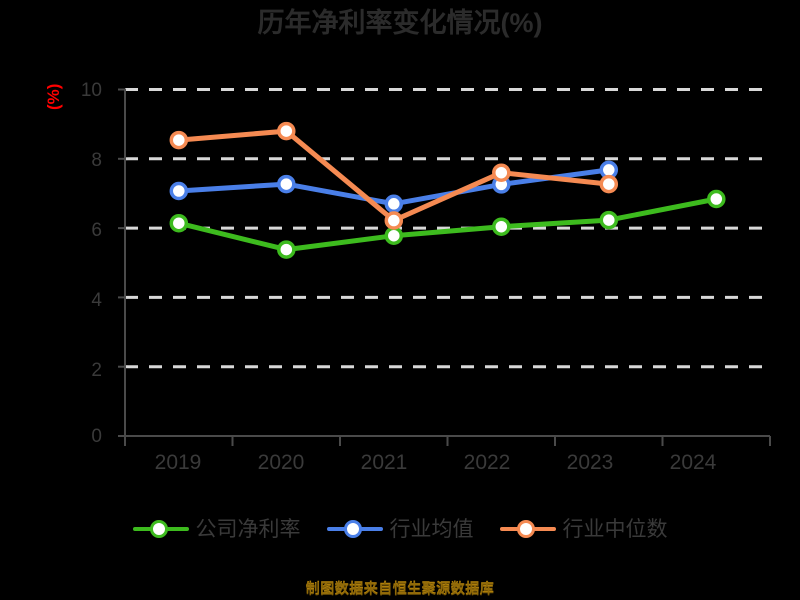 The image size is (800, 600). Describe the element at coordinates (400, 23) in the screenshot. I see `chart-title: 历年净利率变化情况(%)` at that location.